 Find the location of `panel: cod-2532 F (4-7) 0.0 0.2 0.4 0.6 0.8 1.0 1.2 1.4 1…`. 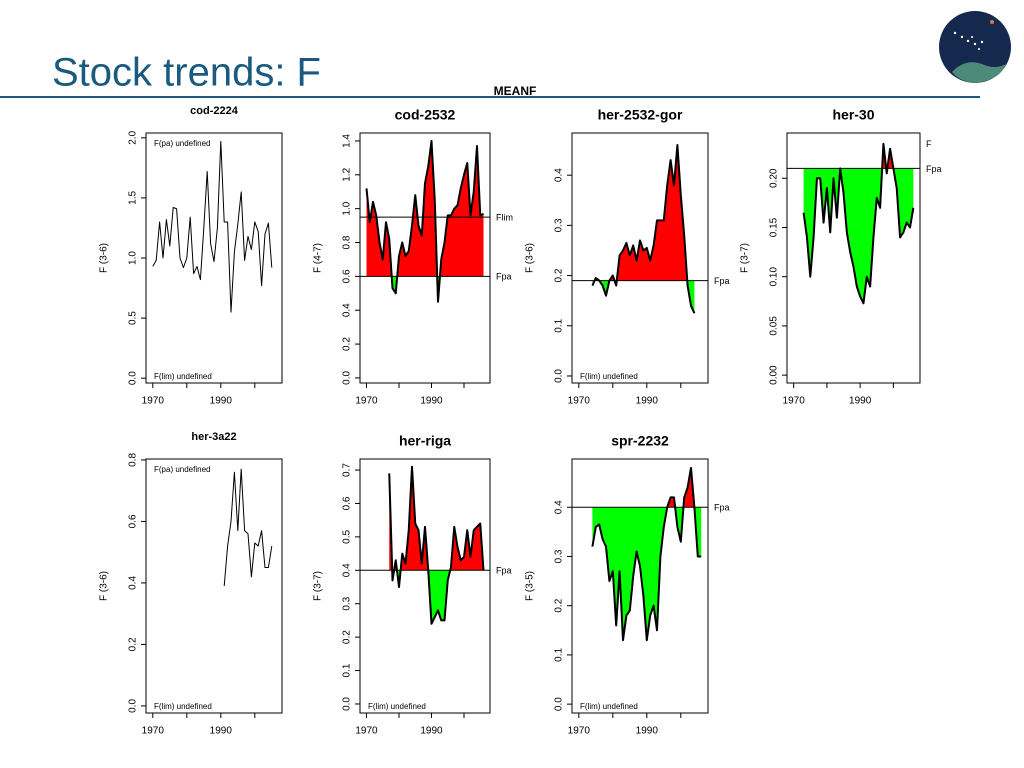

panel: cod-2532 F (4-7) 0.0 0.2 0.4 0.6 0.8 1.0 1.2 1.4 1… is located at coordinates (413, 257).